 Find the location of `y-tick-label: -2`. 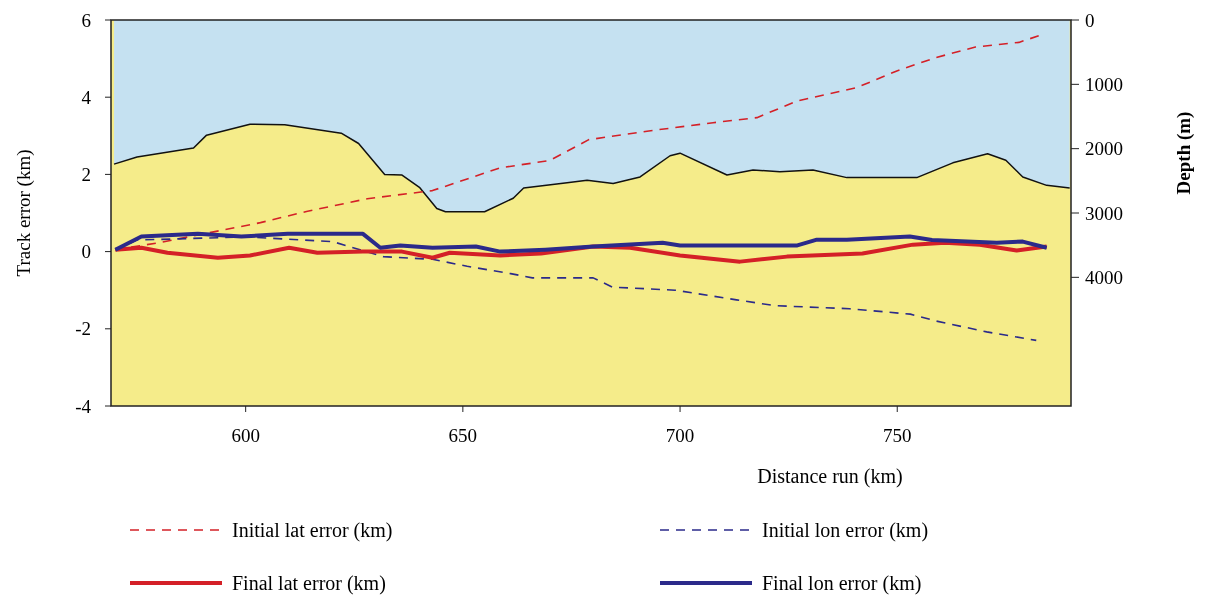

y-tick-label: -2 is located at coordinates (83, 329).